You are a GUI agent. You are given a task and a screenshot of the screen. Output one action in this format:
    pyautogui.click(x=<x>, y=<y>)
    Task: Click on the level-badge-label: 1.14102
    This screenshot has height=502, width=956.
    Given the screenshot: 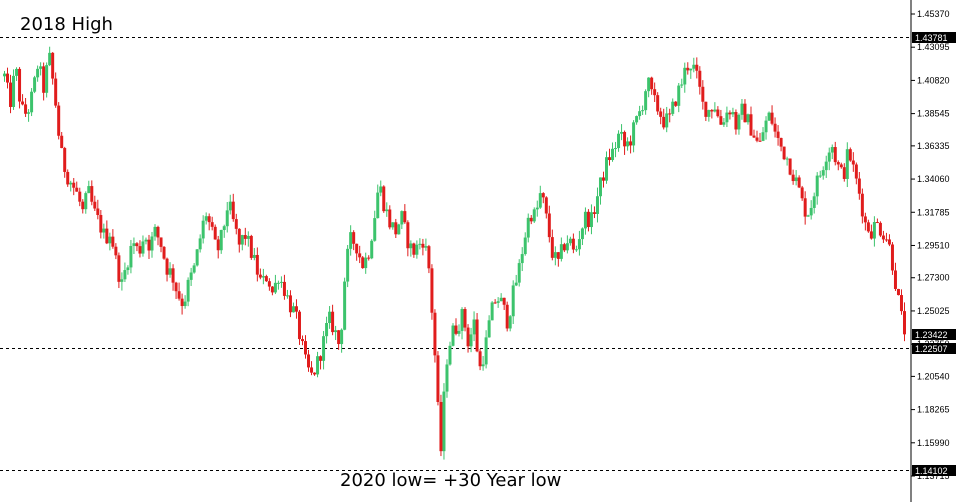 What is the action you would take?
    pyautogui.click(x=931, y=471)
    